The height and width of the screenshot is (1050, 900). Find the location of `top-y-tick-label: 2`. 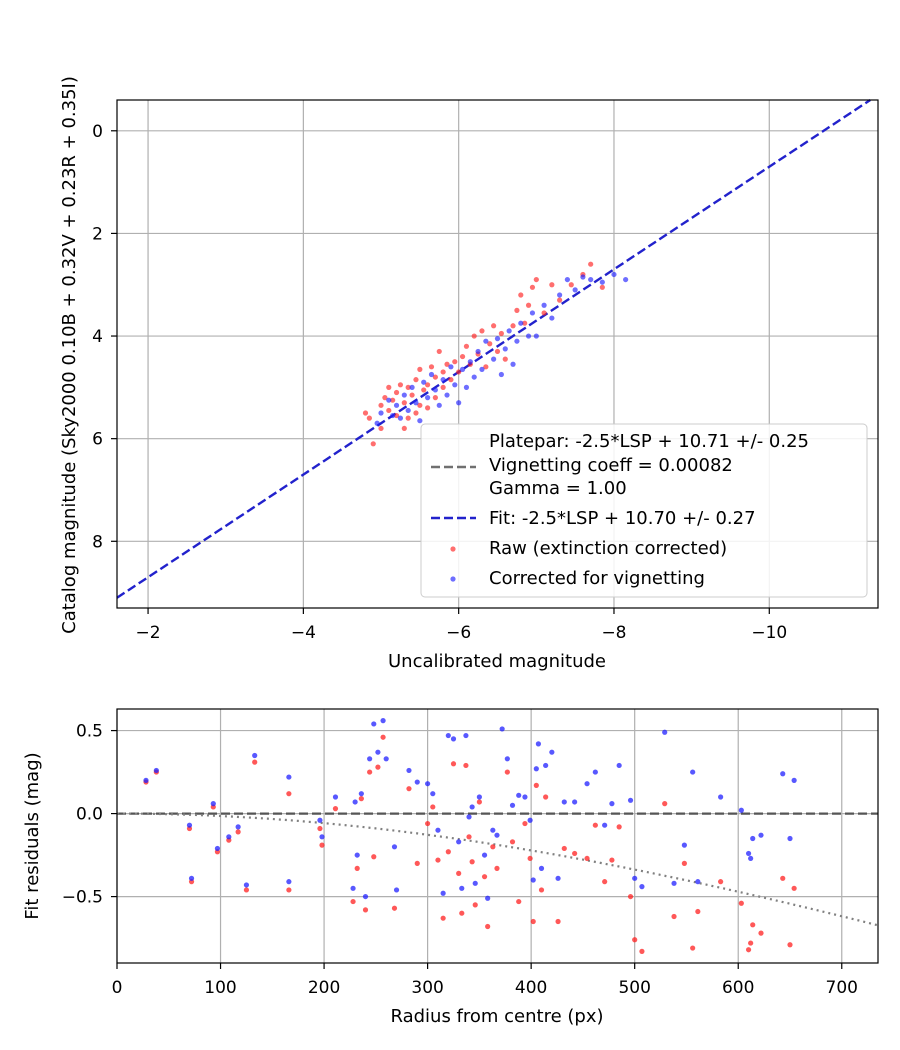

top-y-tick-label: 2 is located at coordinates (97, 234).